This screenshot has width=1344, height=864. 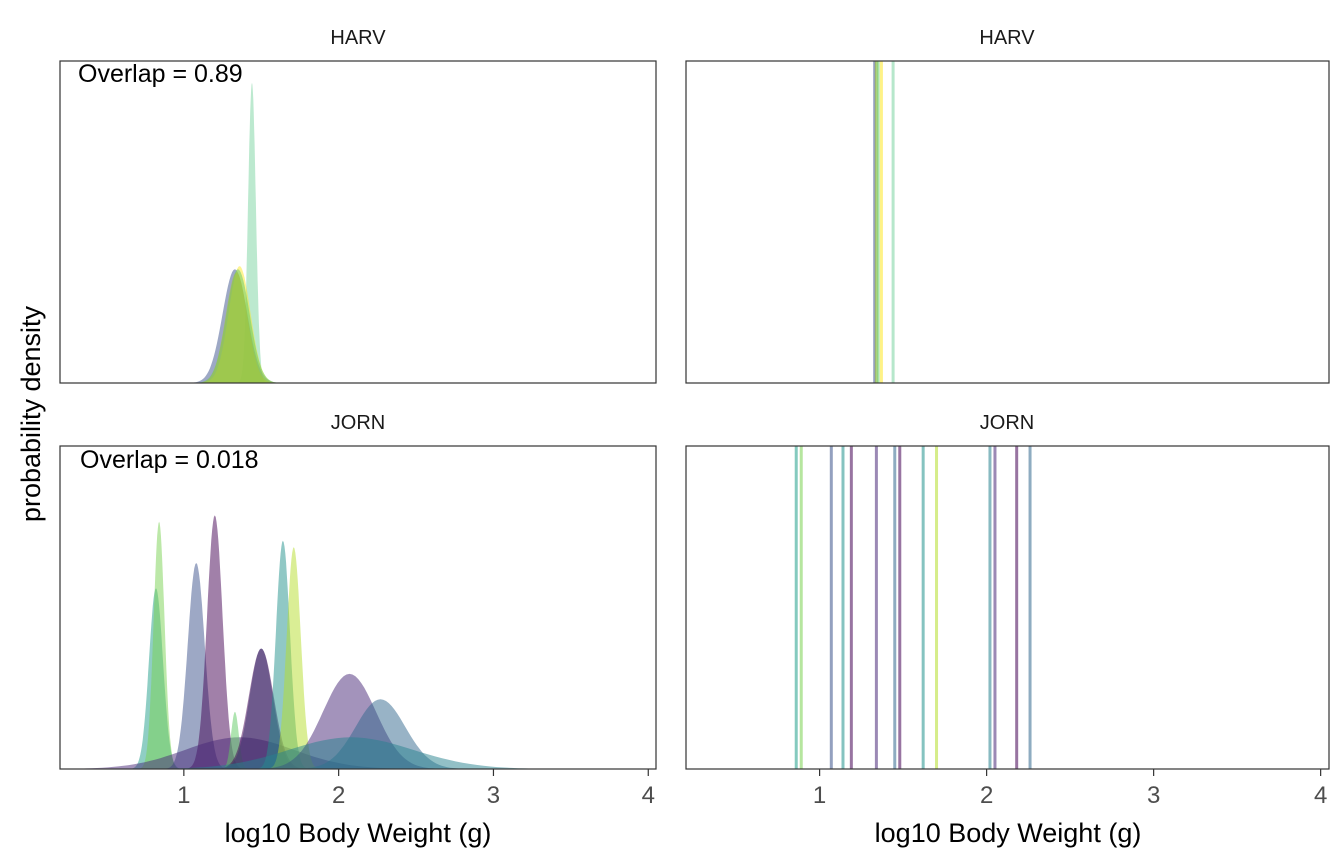 I want to click on panel-jorn-density, so click(x=345, y=642).